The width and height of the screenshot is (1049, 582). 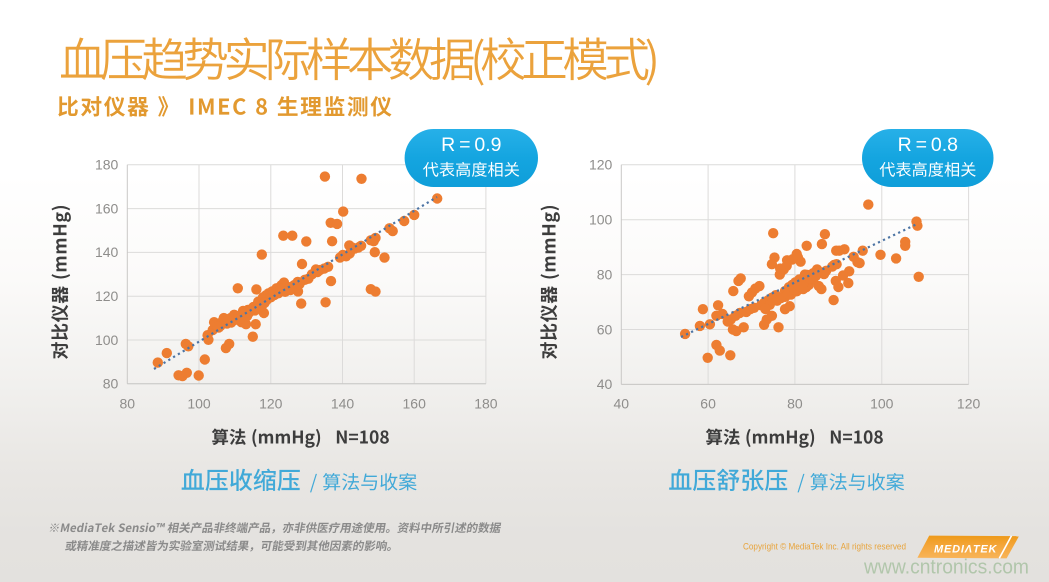 I want to click on svg-text: R = 0.9, so click(x=471, y=145).